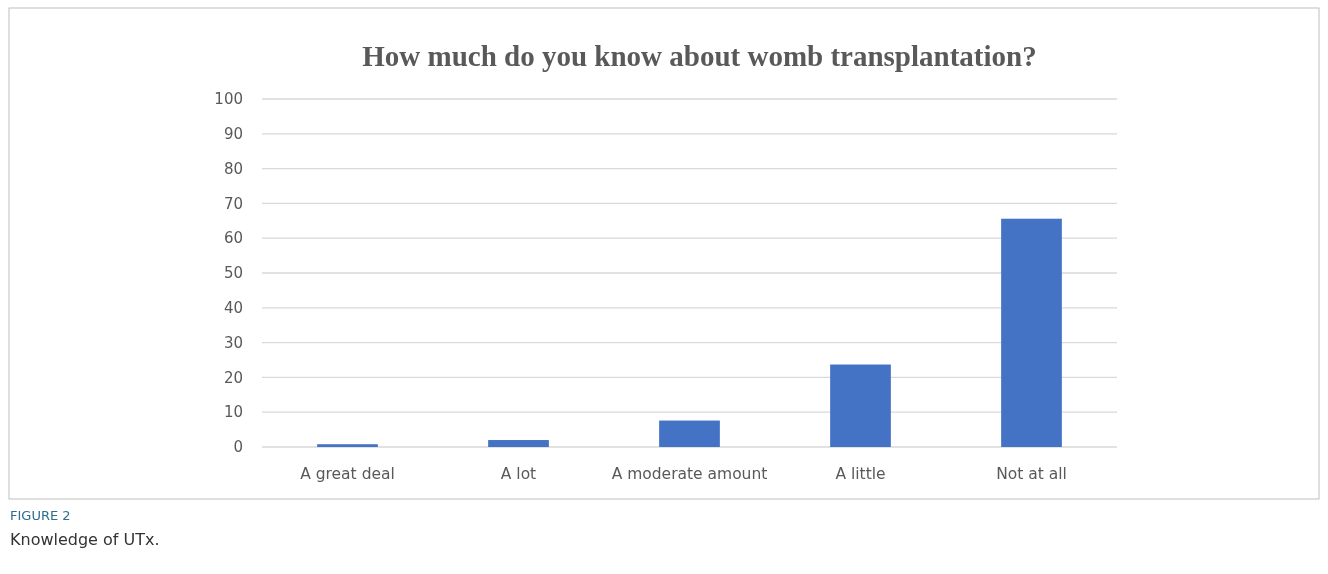  I want to click on chart-title: How much do you know about womb transplantation?, so click(699, 56).